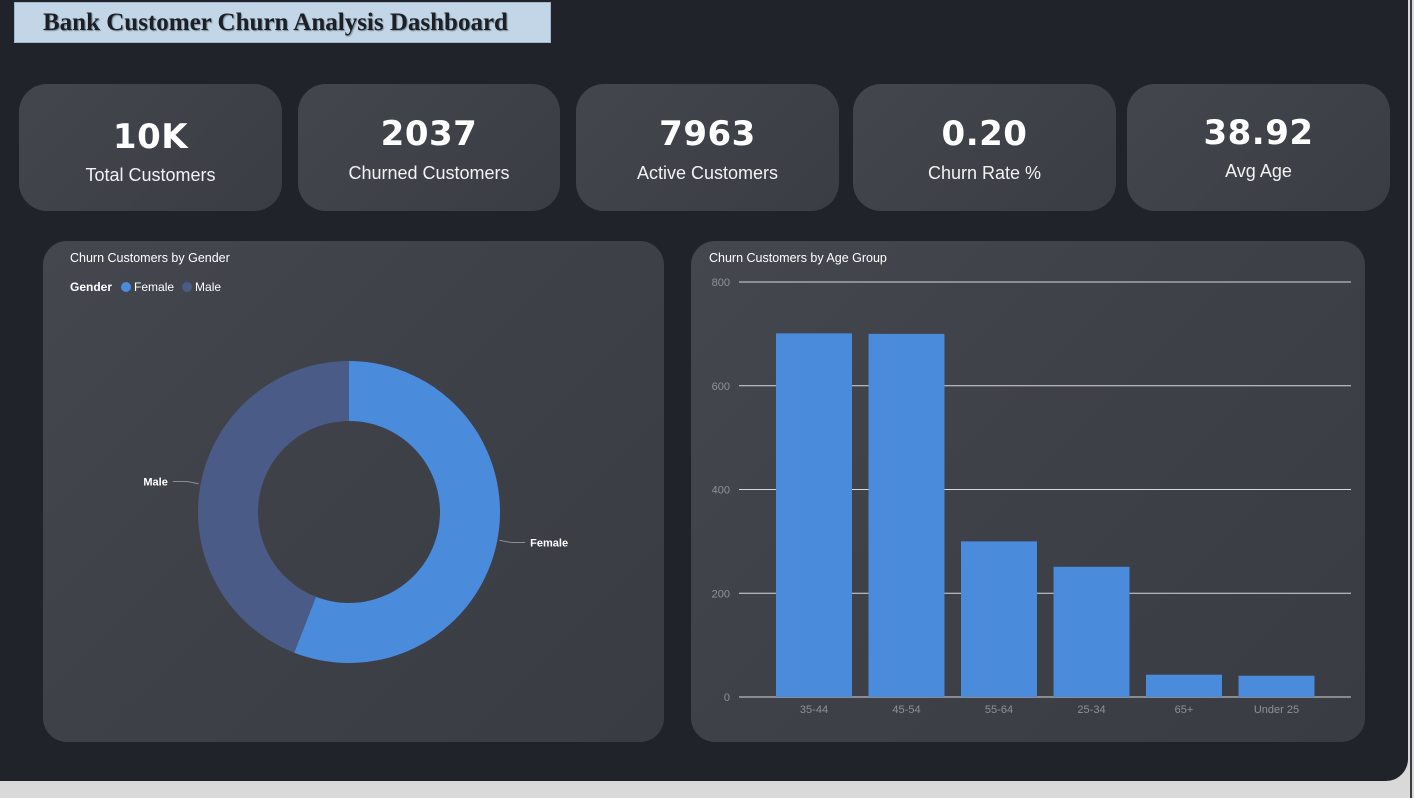 The image size is (1414, 798). What do you see at coordinates (984, 173) in the screenshot?
I see `kpi-label: Churn Rate %` at bounding box center [984, 173].